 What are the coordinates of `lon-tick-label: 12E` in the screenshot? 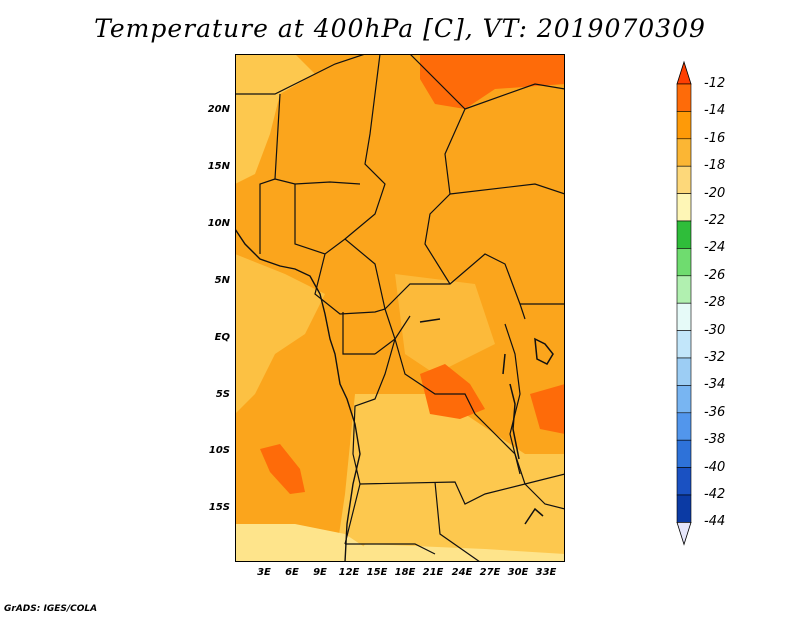 It's located at (349, 572).